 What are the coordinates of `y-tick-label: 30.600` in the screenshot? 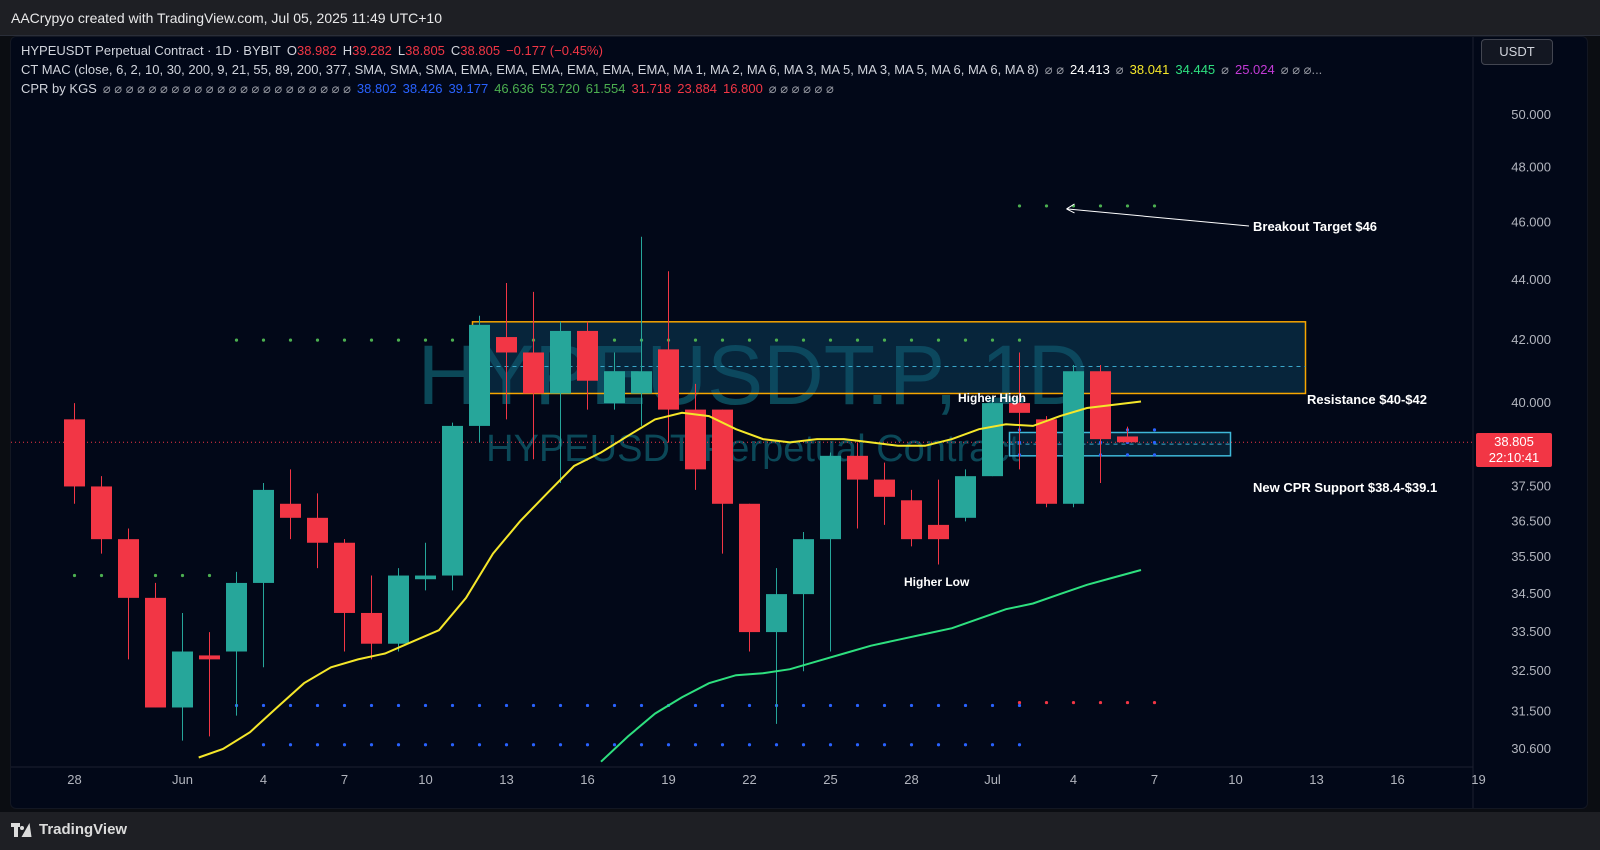 It's located at (1531, 748).